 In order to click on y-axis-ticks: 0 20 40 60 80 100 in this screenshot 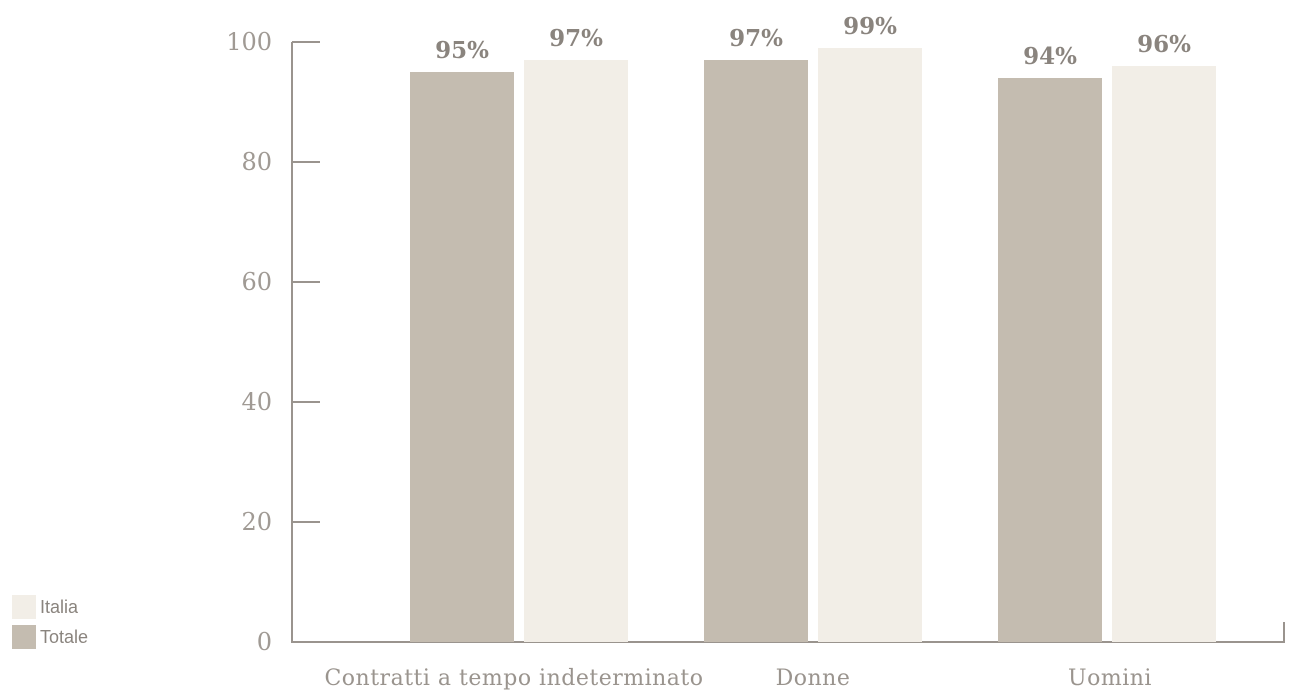, I will do `click(273, 342)`.